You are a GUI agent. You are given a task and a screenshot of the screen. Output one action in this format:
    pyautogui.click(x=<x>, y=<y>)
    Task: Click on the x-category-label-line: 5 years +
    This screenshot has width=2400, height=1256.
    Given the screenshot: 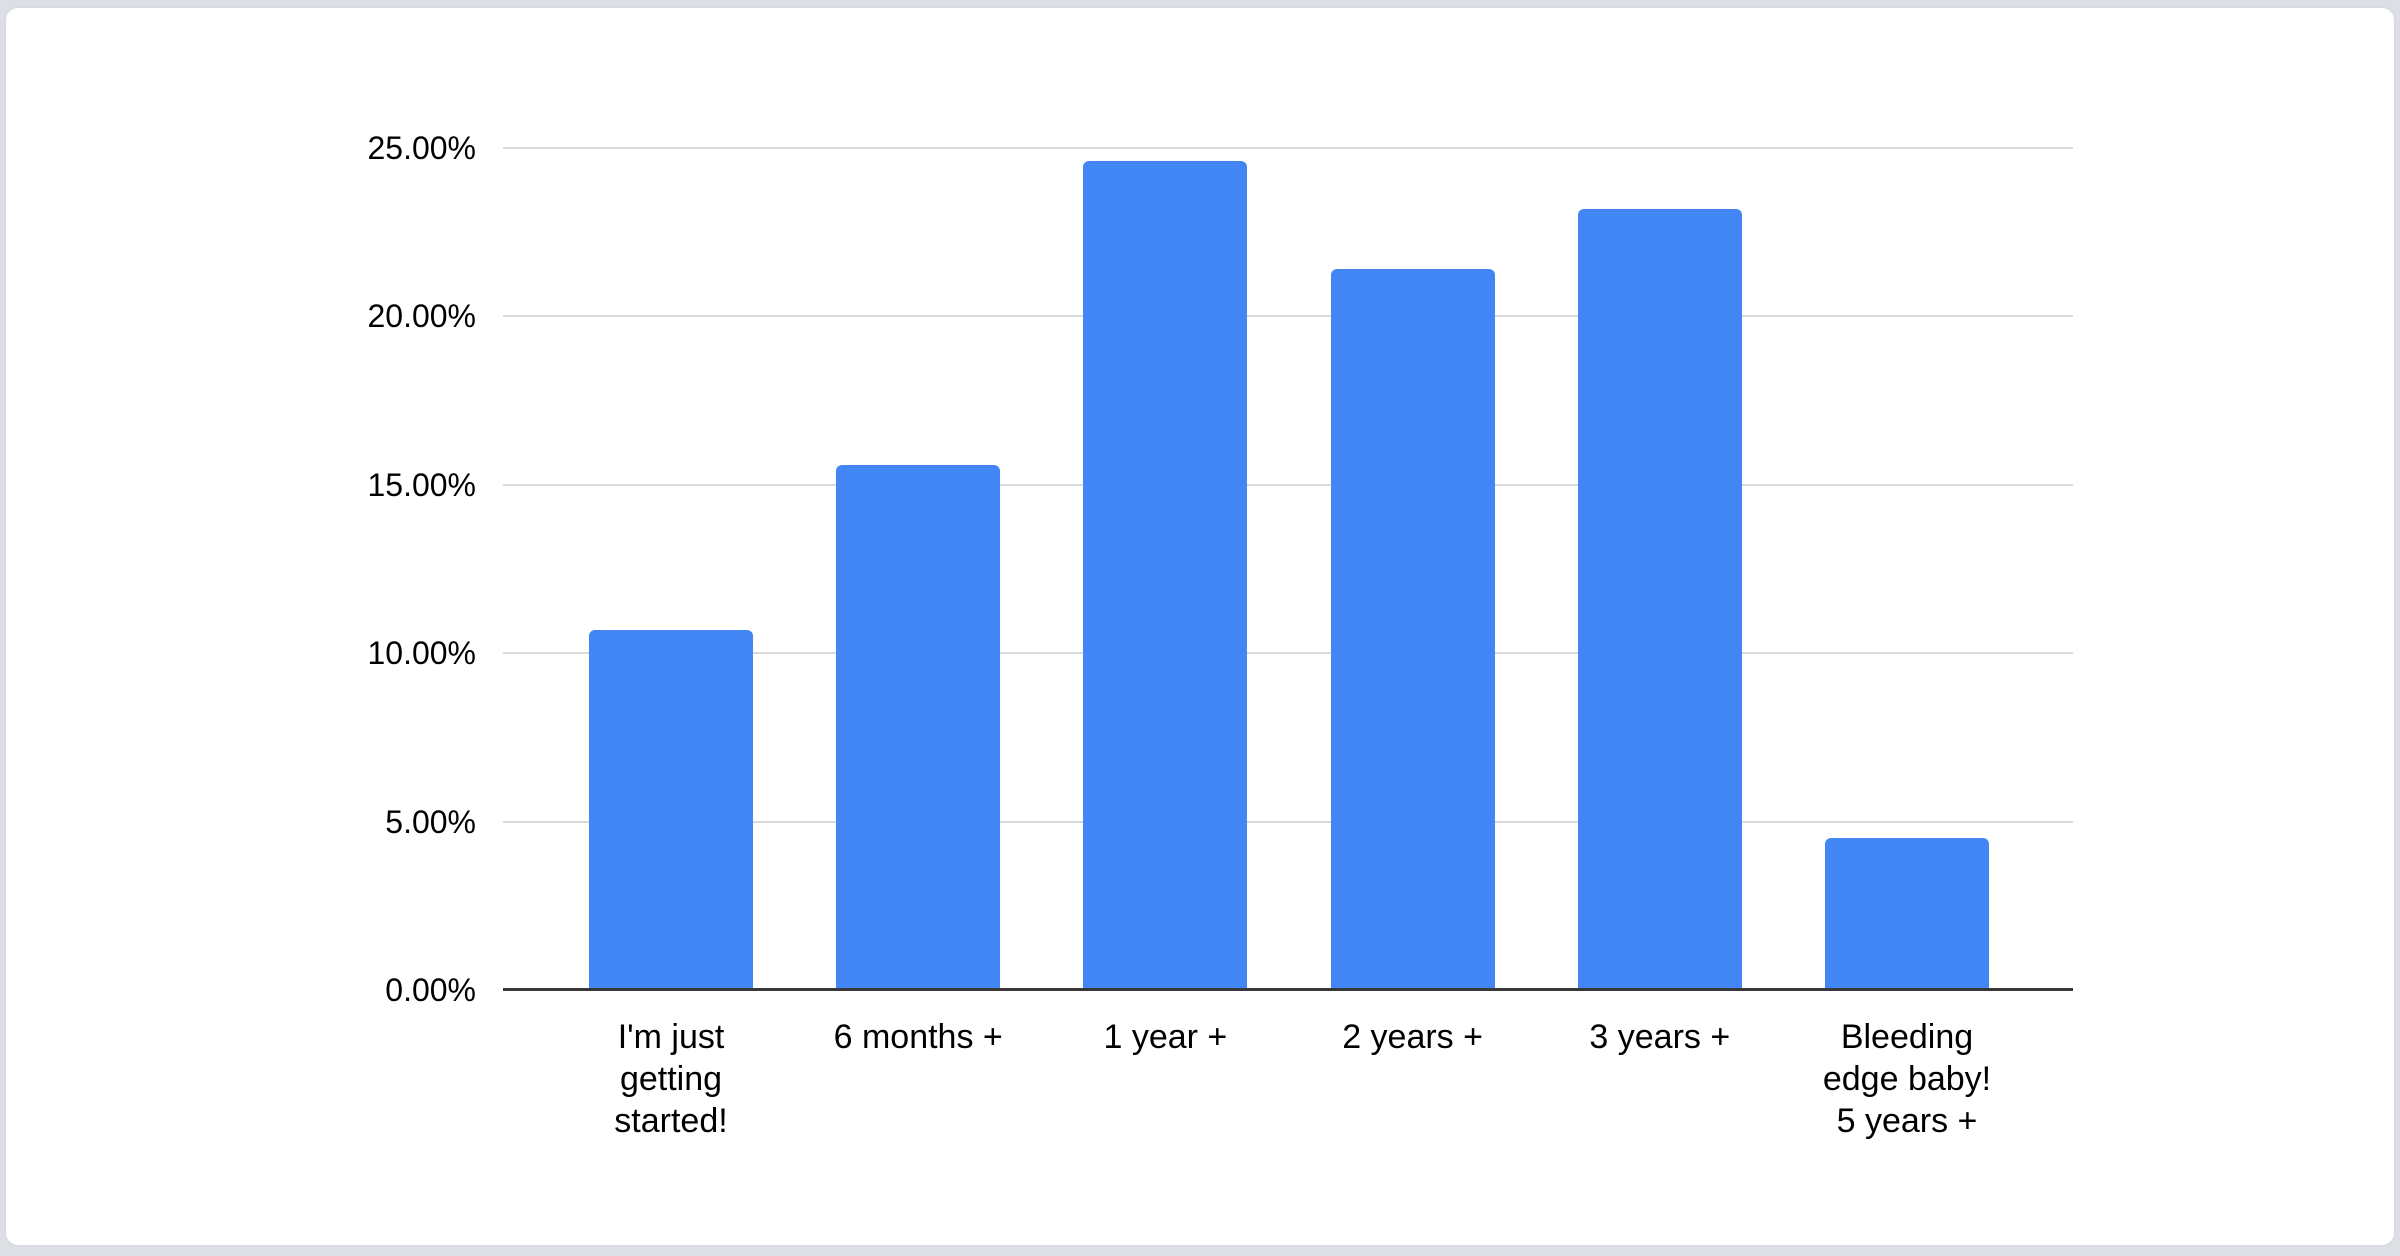 What is the action you would take?
    pyautogui.click(x=1907, y=1121)
    